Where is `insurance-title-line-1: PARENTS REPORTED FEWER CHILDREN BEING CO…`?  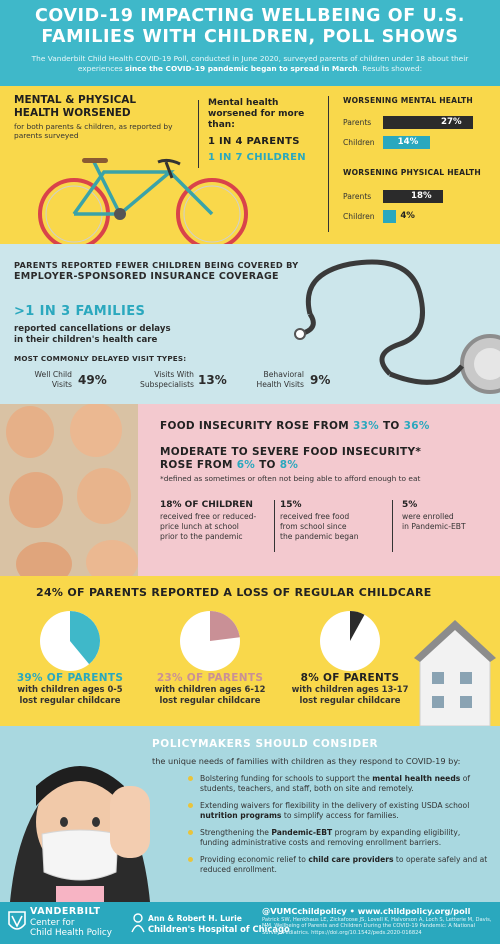
insurance-title-line-1: PARENTS REPORTED FEWER CHILDREN BEING CO… is located at coordinates (156, 265).